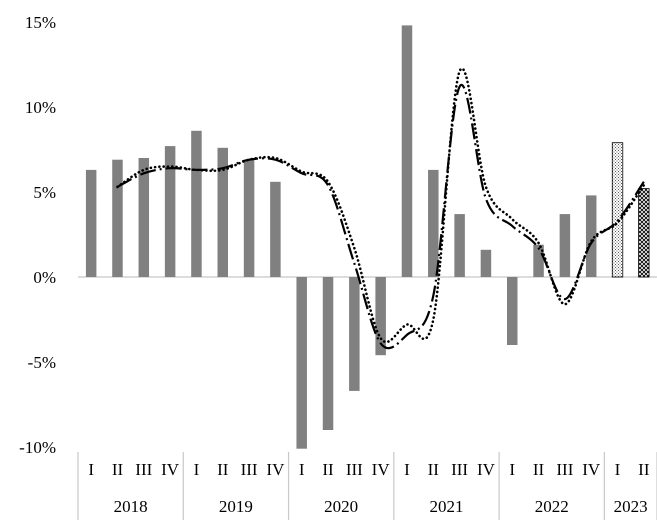  Describe the element at coordinates (631, 506) in the screenshot. I see `year-label: 2023` at that location.